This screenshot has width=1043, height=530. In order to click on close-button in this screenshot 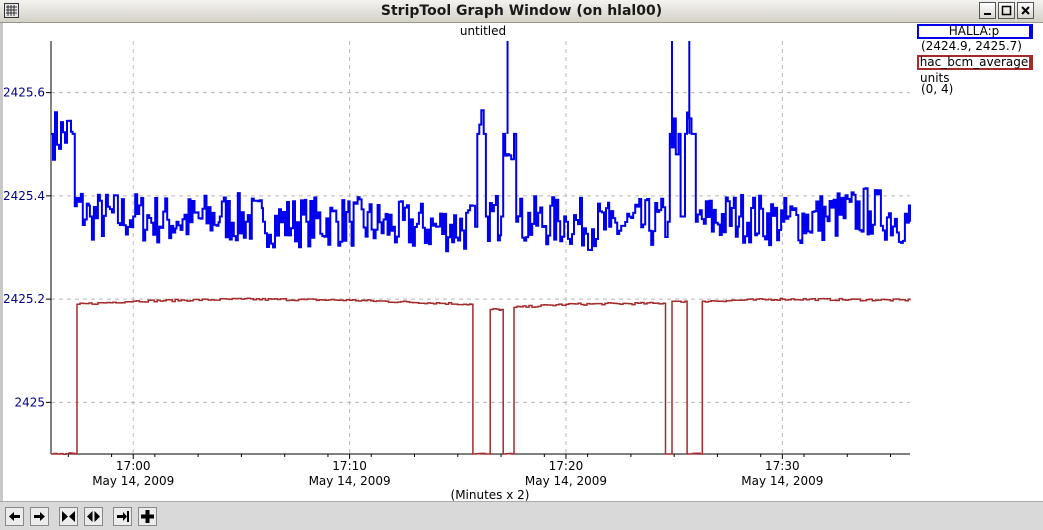, I will do `click(1025, 10)`.